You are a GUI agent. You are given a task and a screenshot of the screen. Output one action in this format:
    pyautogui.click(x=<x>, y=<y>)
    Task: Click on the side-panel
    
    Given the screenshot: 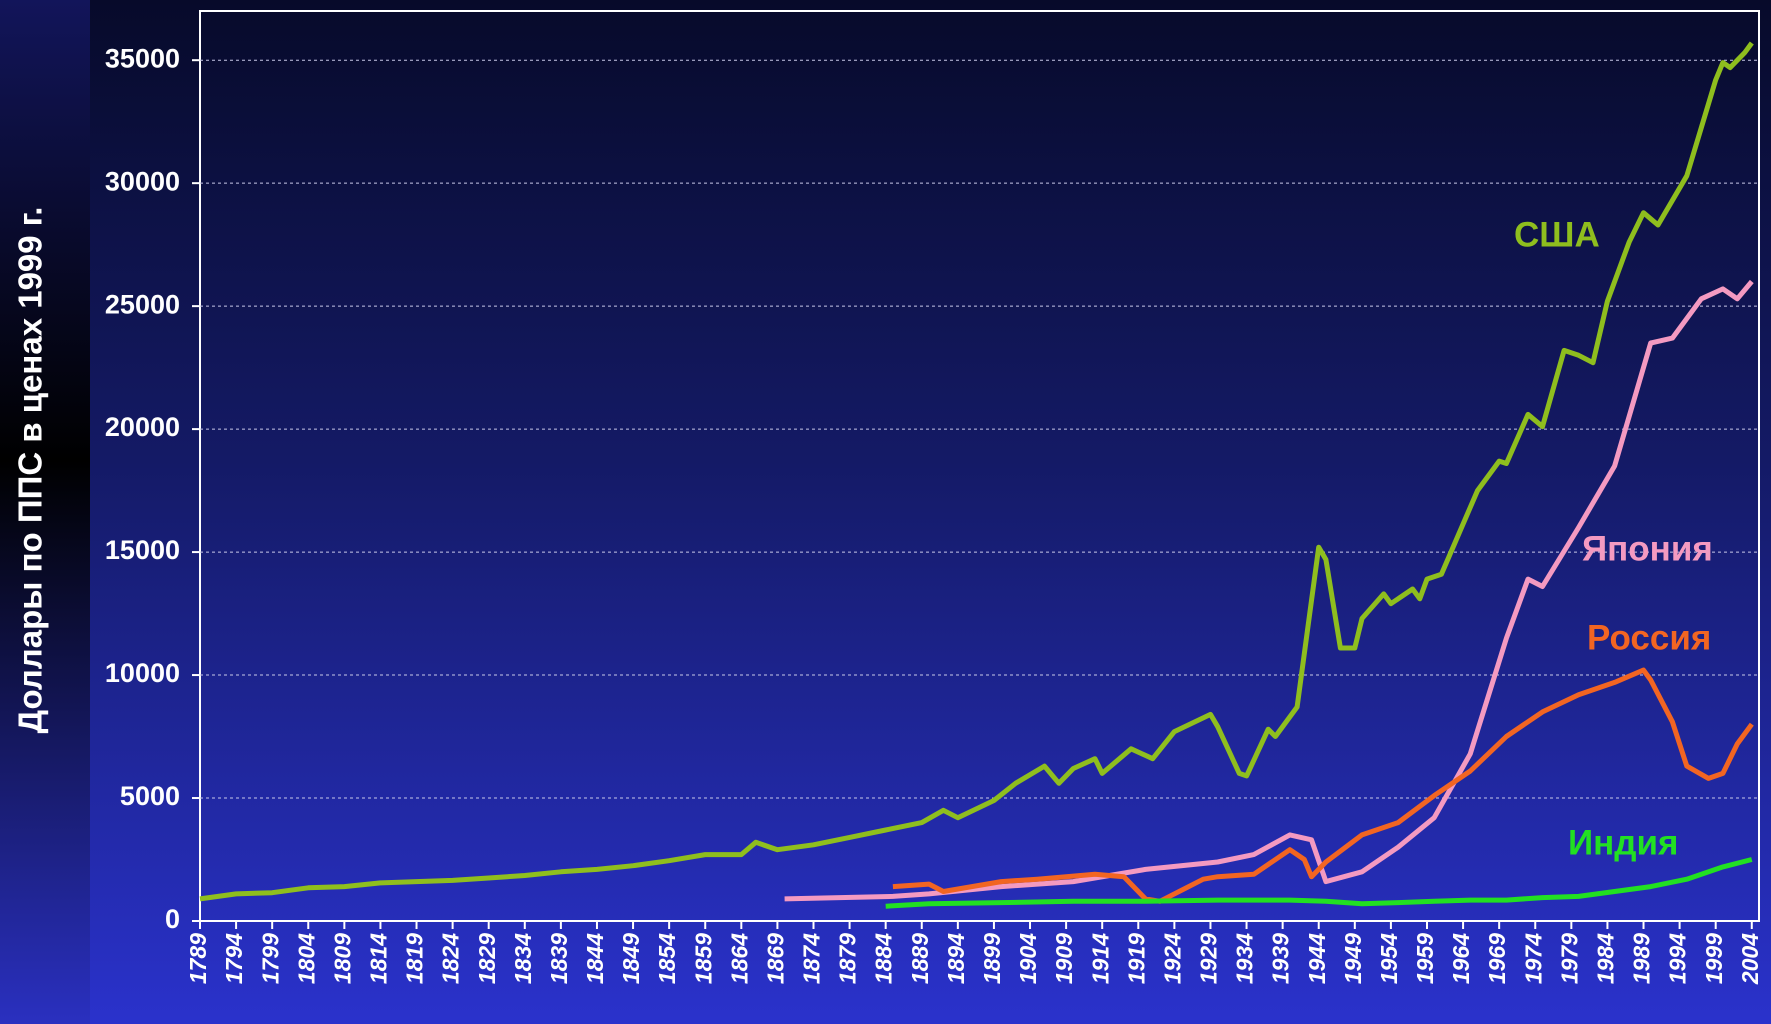 What is the action you would take?
    pyautogui.click(x=45, y=512)
    